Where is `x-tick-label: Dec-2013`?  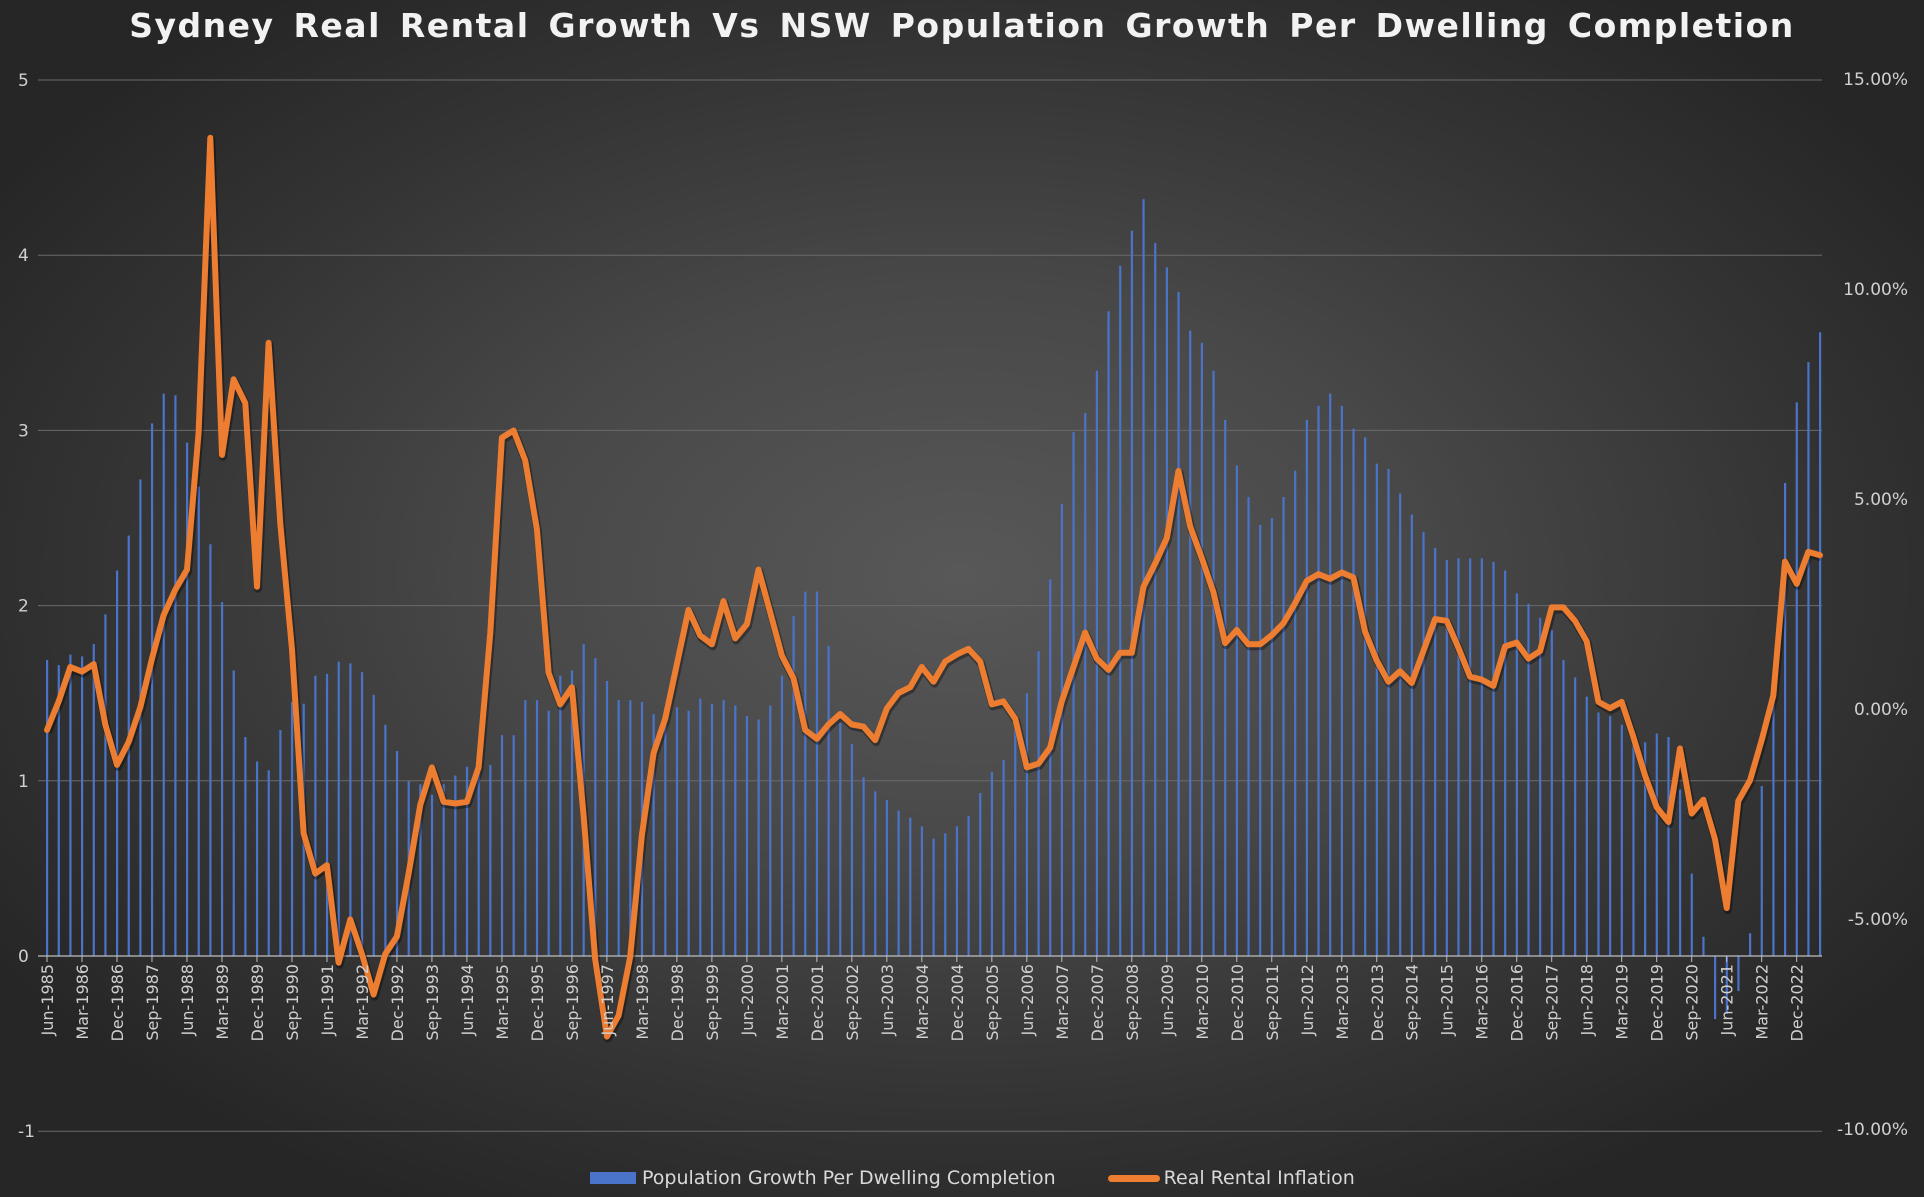
x-tick-label: Dec-2013 is located at coordinates (1377, 1002).